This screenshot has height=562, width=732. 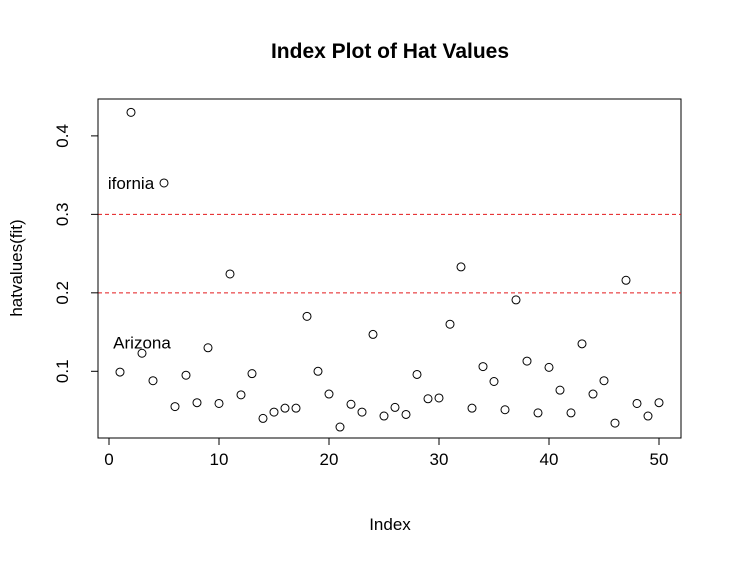 I want to click on x-tick-label: 10, so click(x=219, y=459).